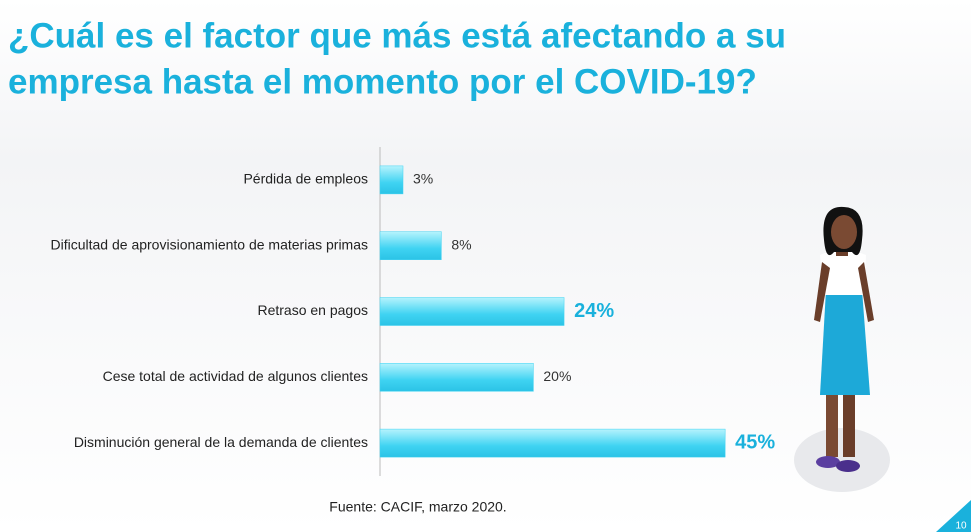  I want to click on page-number: 10, so click(961, 526).